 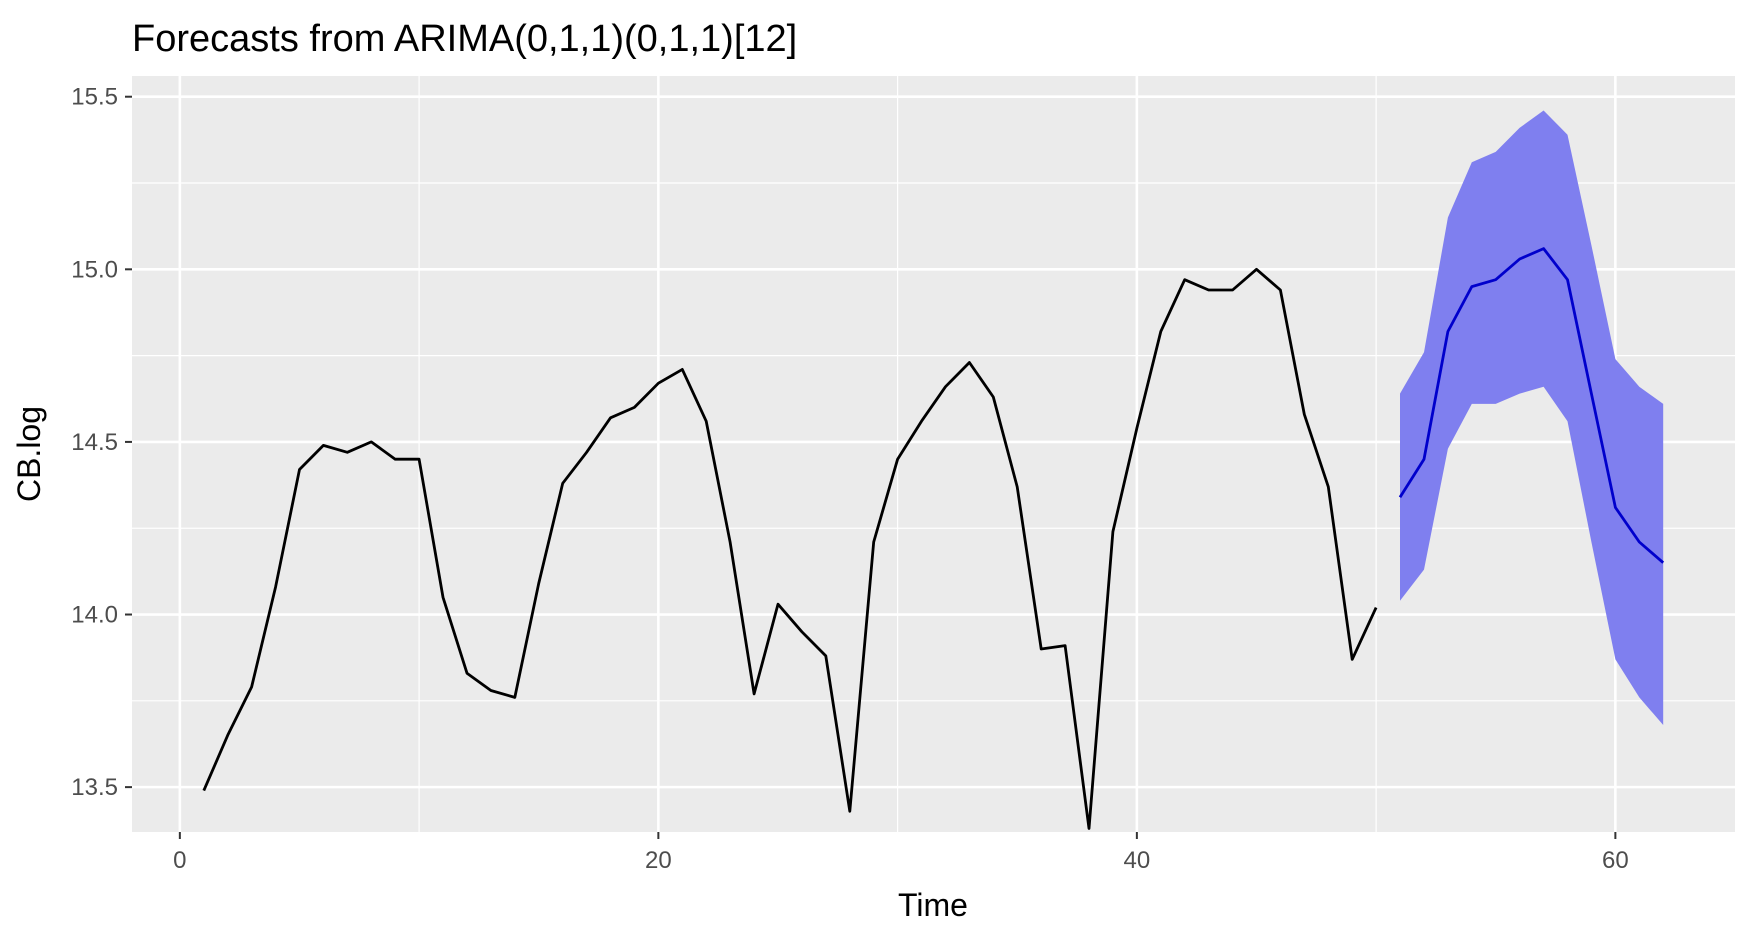 What do you see at coordinates (94, 615) in the screenshot?
I see `y-tick-label: 14.0` at bounding box center [94, 615].